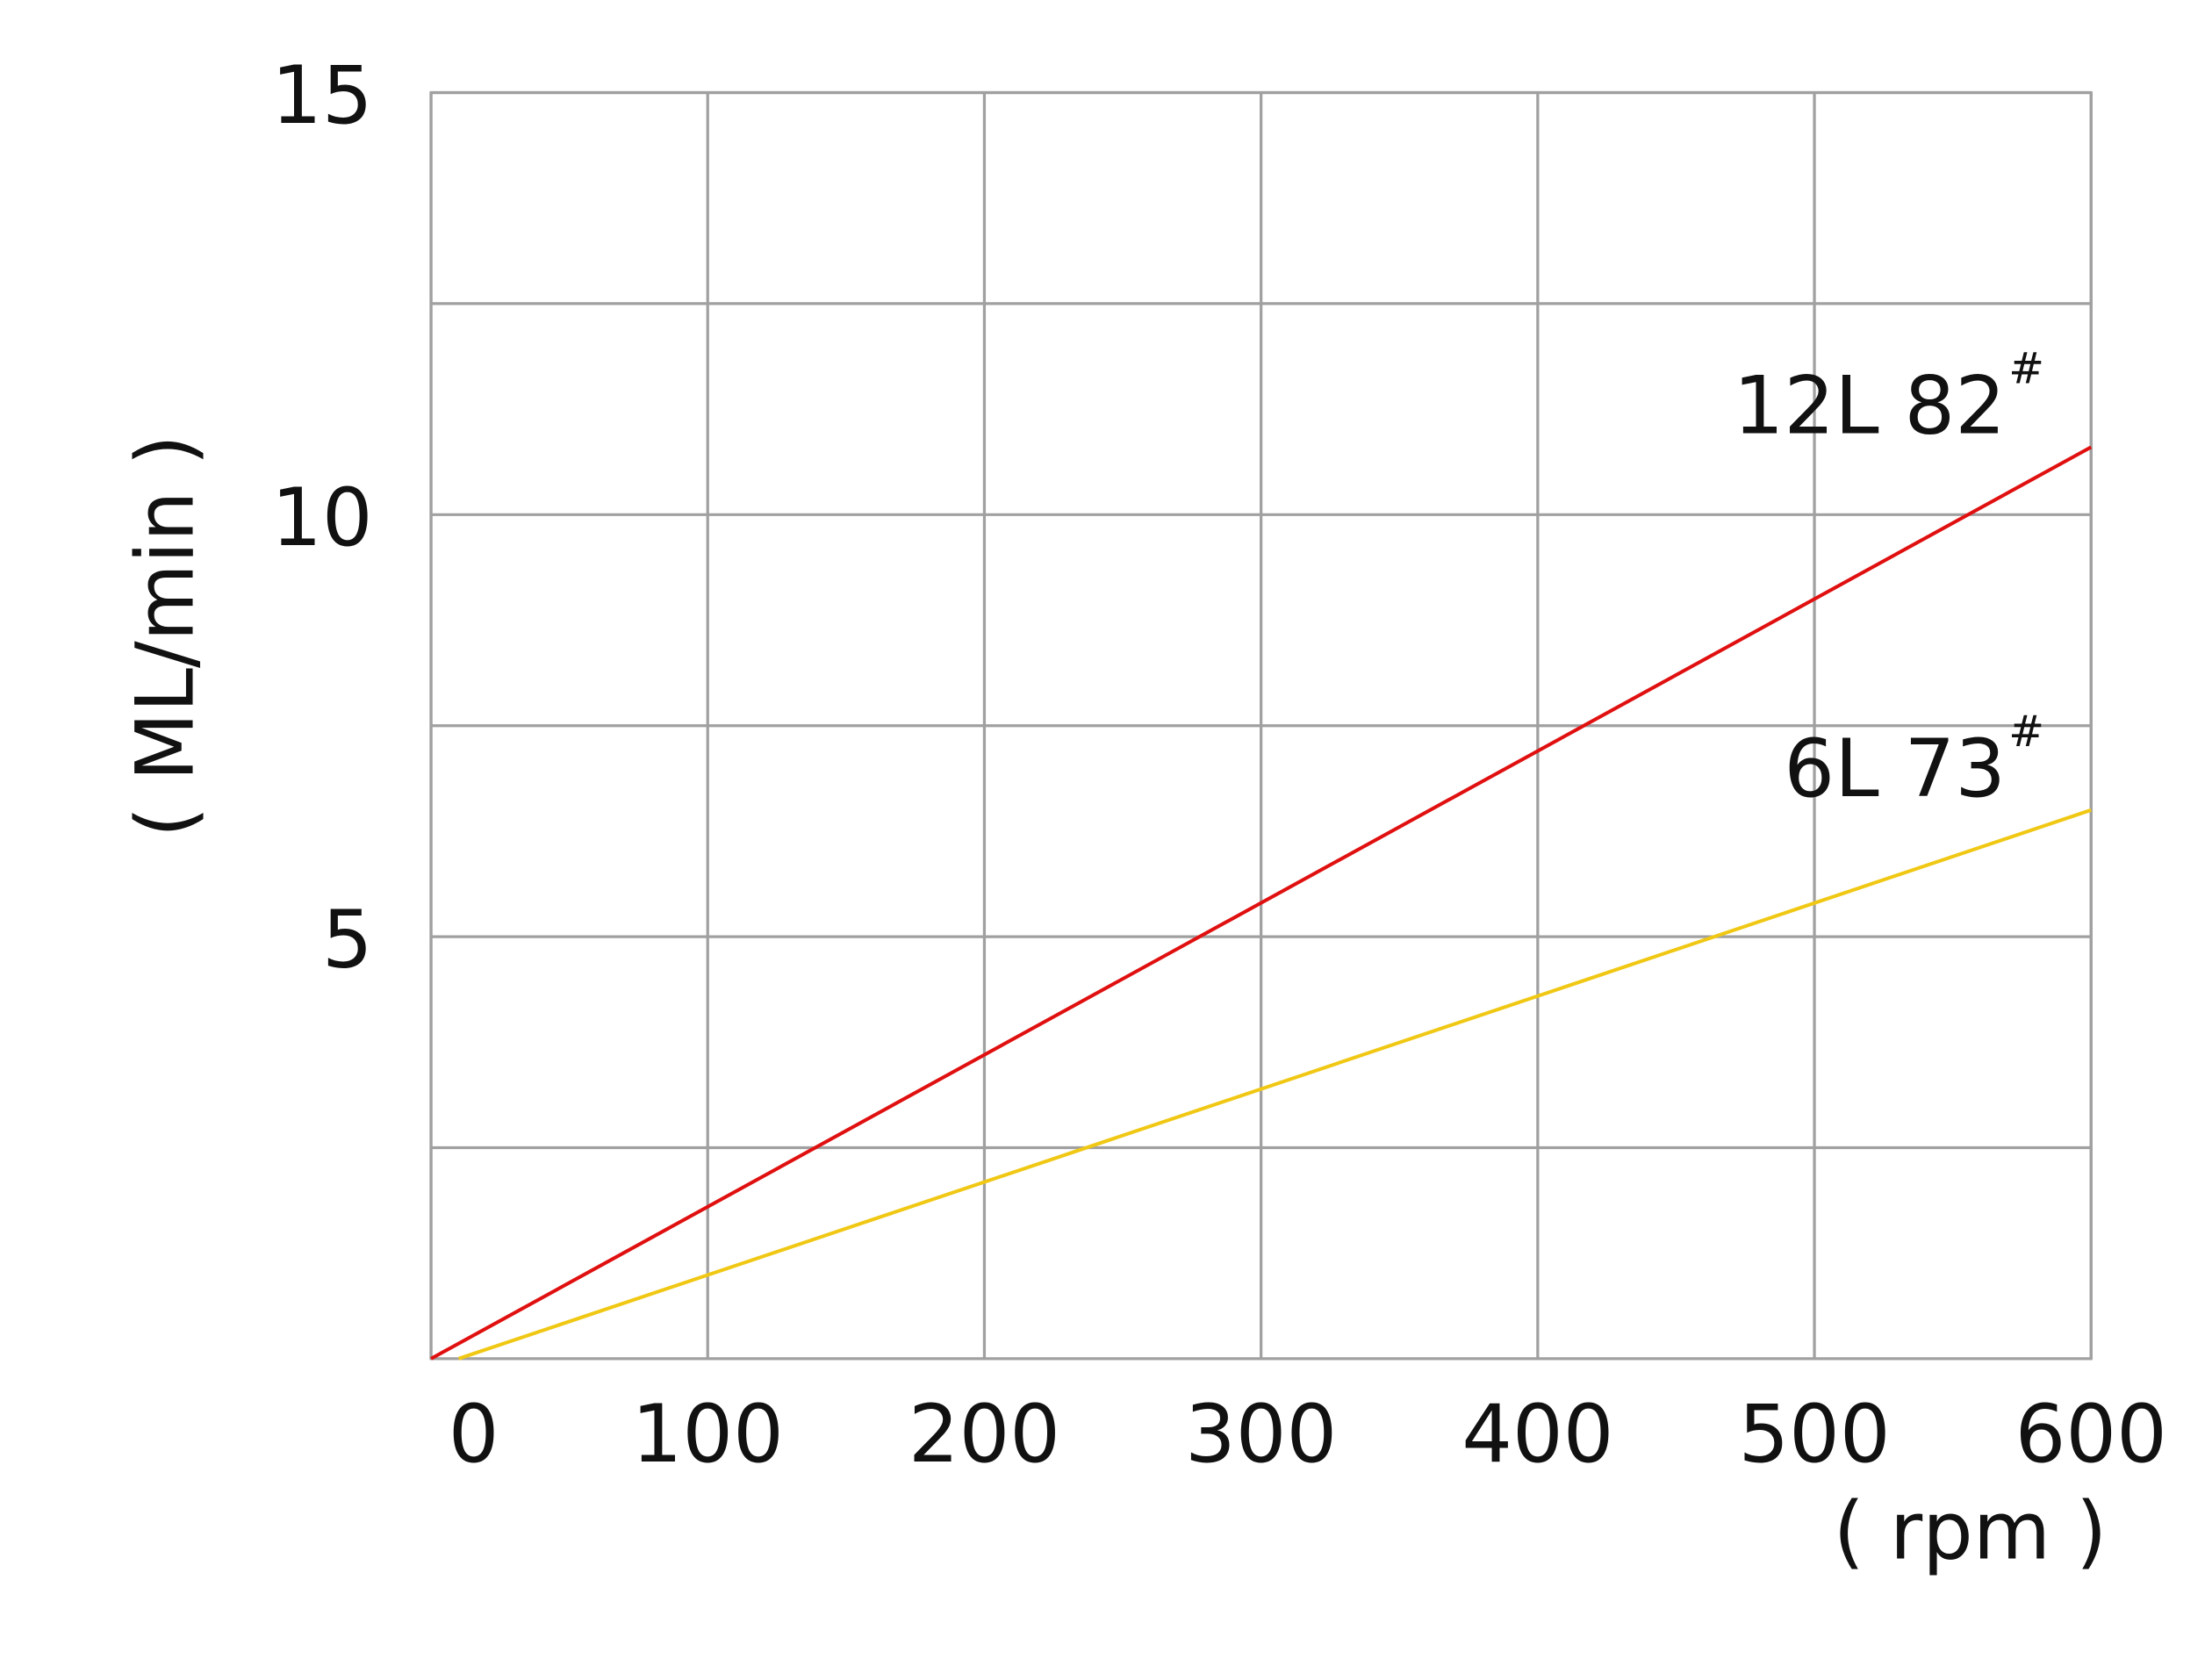 The height and width of the screenshot is (1659, 2212). What do you see at coordinates (321, 518) in the screenshot?
I see `y-tick-label: 10` at bounding box center [321, 518].